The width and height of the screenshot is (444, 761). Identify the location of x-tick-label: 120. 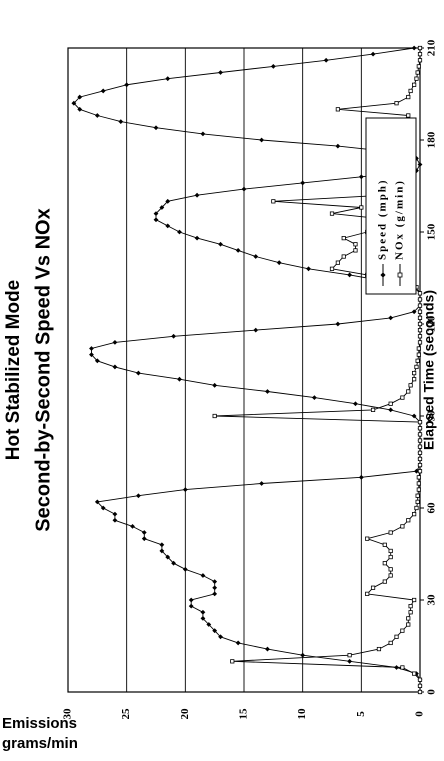
(432, 323).